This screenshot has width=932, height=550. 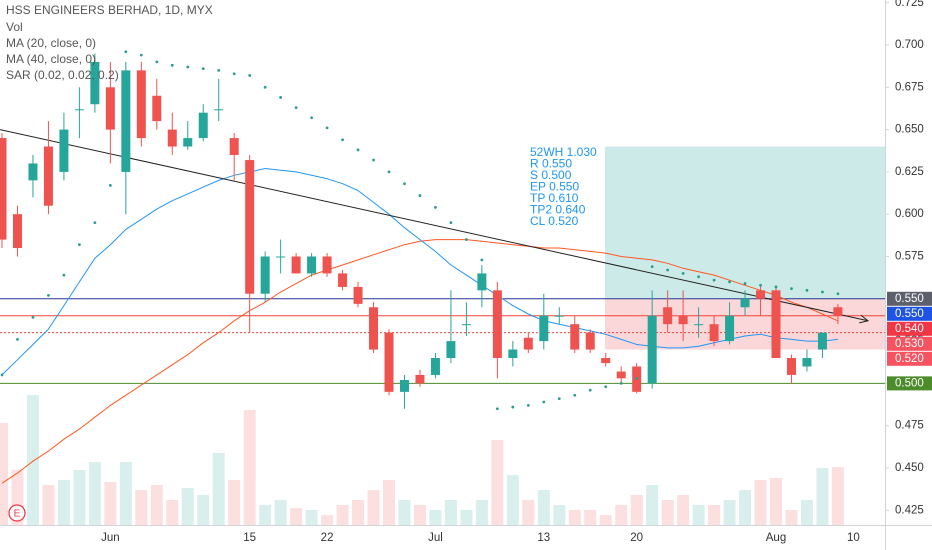 I want to click on legend-item: SAR (0.02, 0.02, 0.2), so click(x=62, y=75).